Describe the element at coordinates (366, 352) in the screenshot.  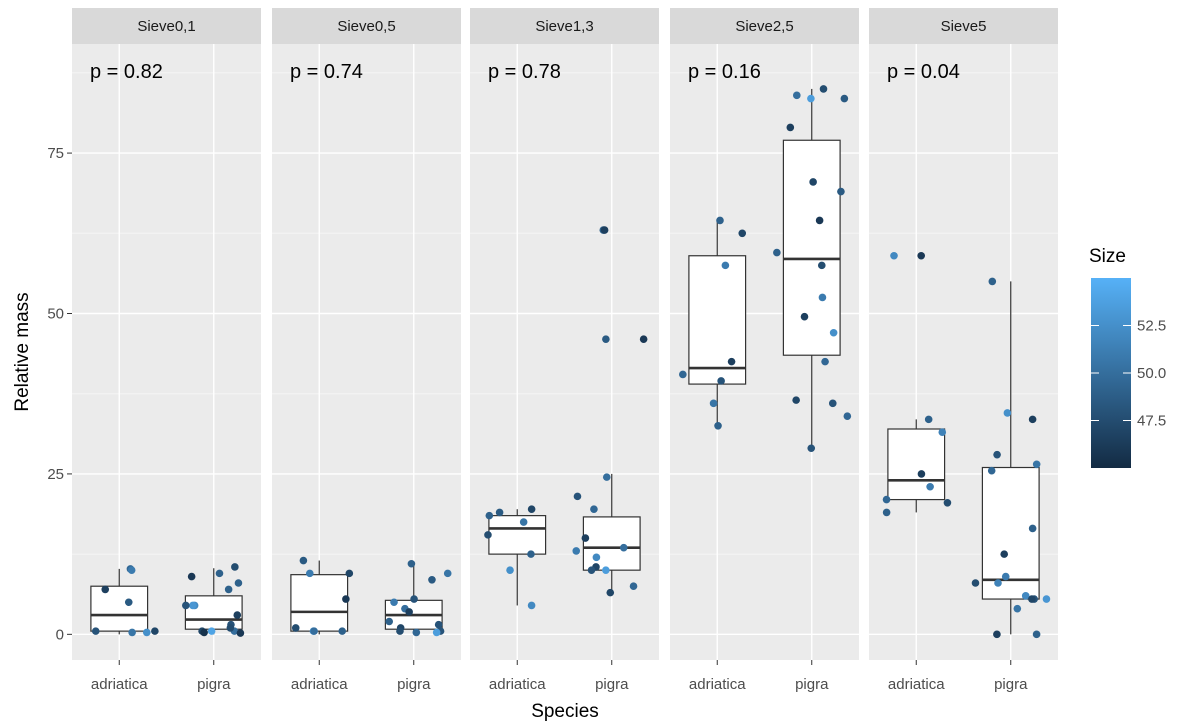
I see `panel-background` at that location.